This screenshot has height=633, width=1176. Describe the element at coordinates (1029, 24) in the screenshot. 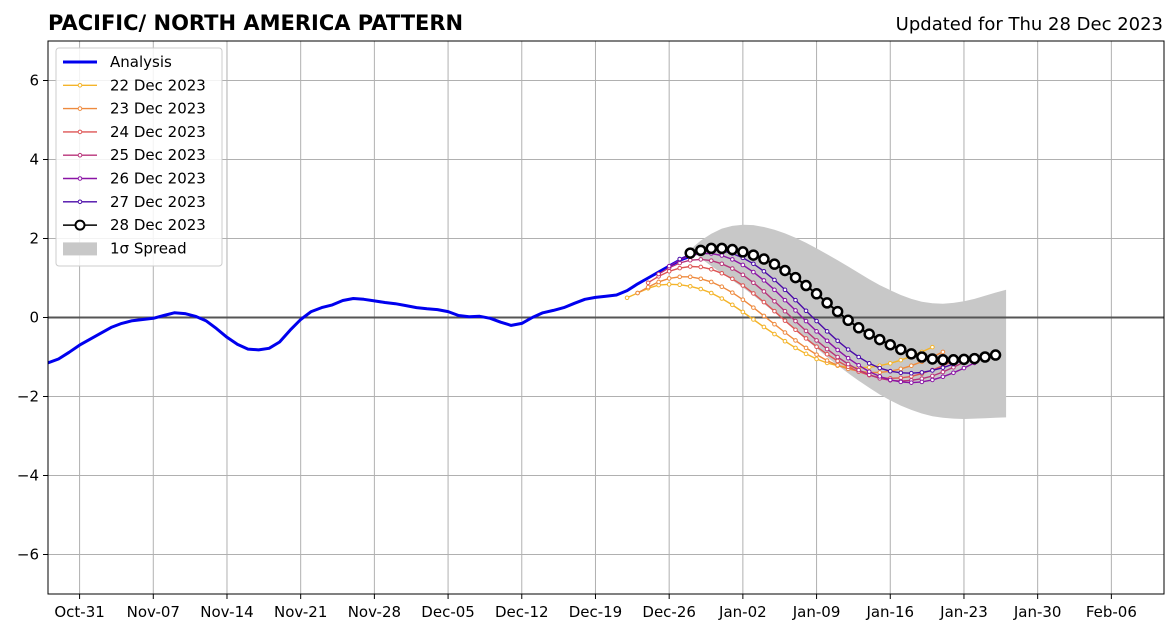

I see `chart-subtitle: Updated for Thu 28 Dec 2023` at that location.